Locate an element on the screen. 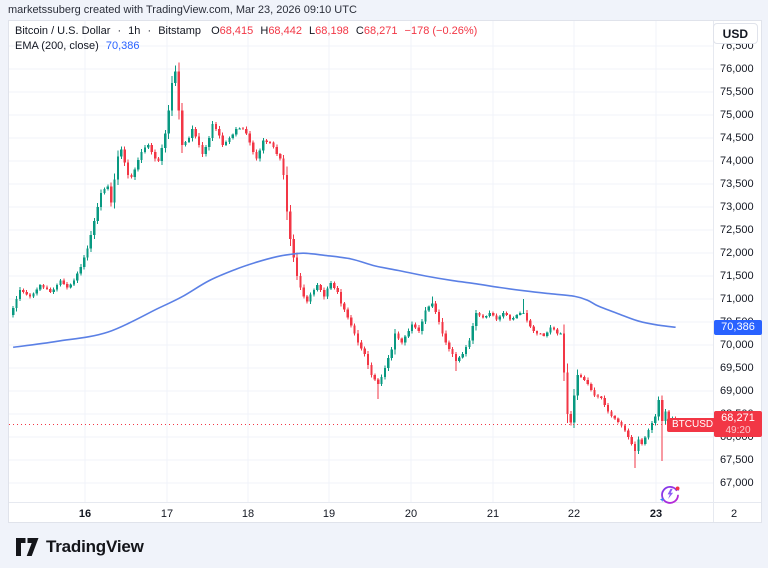 The width and height of the screenshot is (768, 568). last-price-value: 68,271 is located at coordinates (738, 418).